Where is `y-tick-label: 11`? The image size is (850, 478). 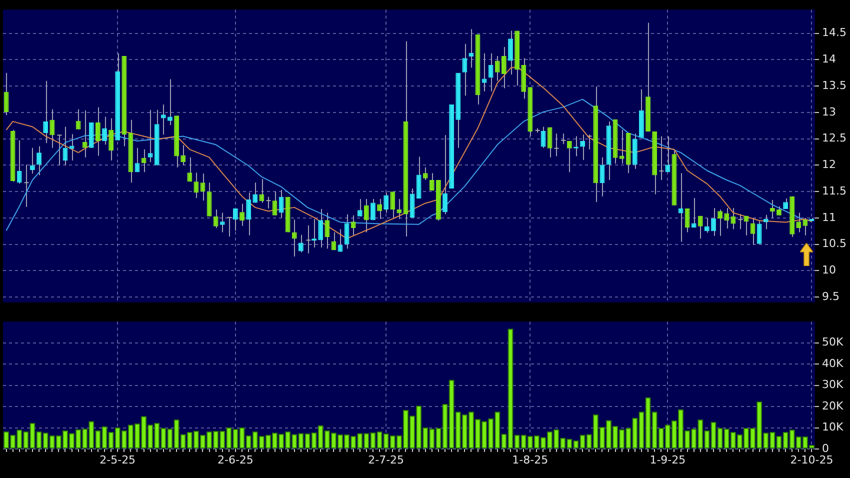
y-tick-label: 11 is located at coordinates (829, 217).